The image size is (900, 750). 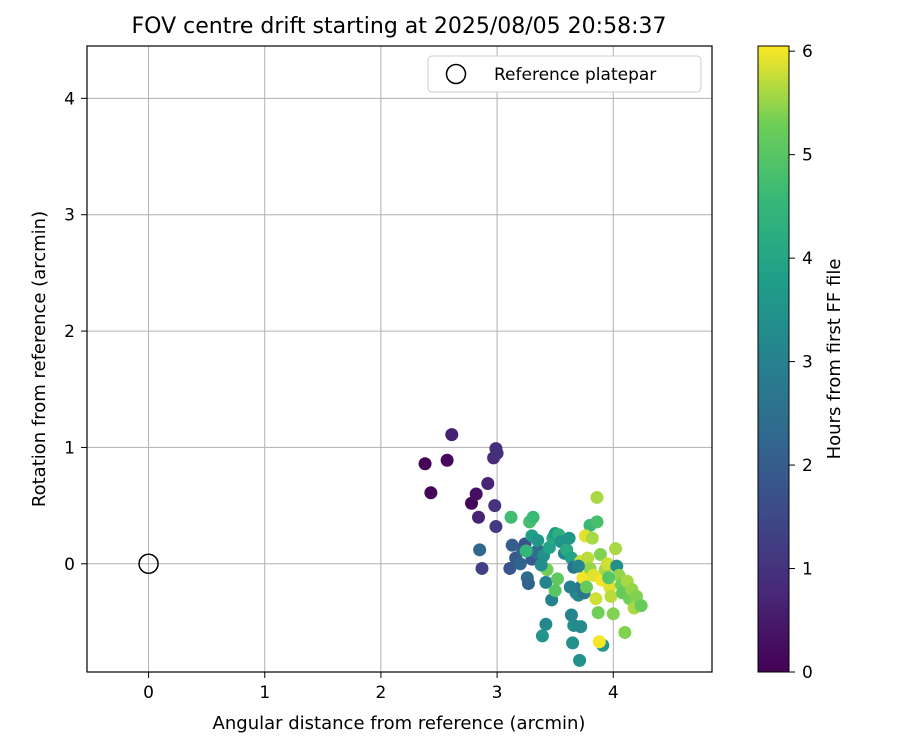 I want to click on legend: Reference platepar, so click(x=564, y=74).